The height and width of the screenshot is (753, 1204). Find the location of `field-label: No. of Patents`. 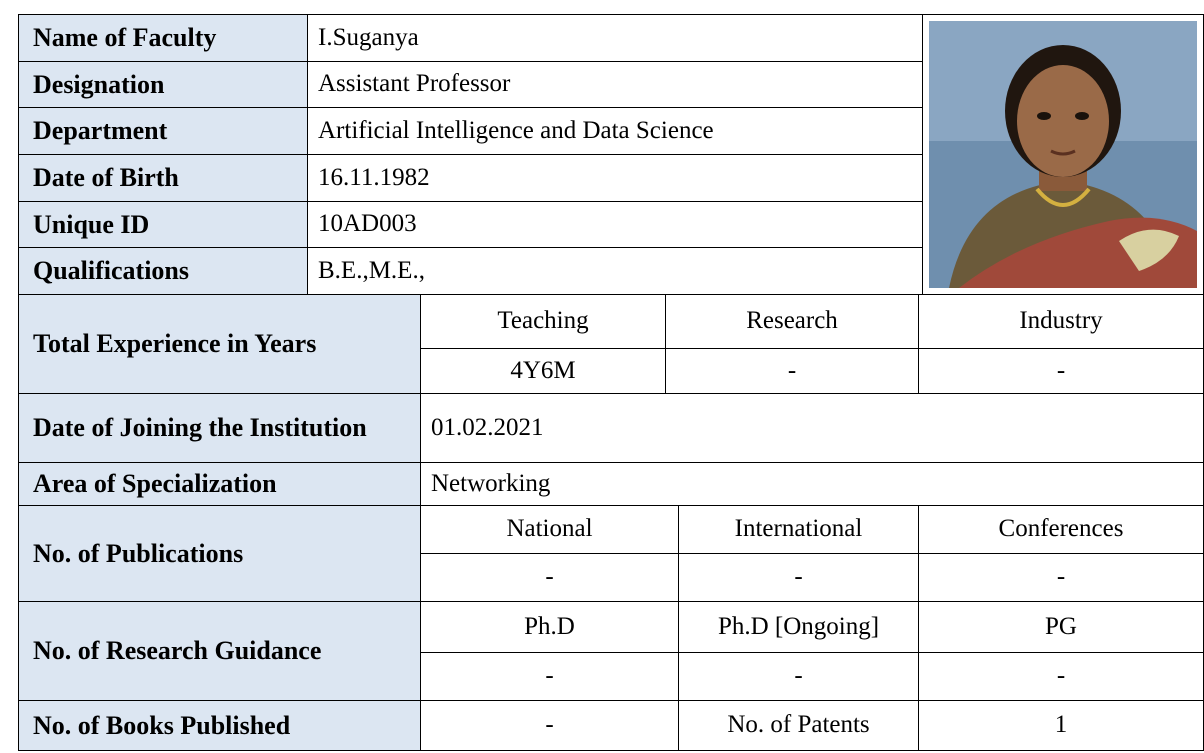

field-label: No. of Patents is located at coordinates (798, 725).